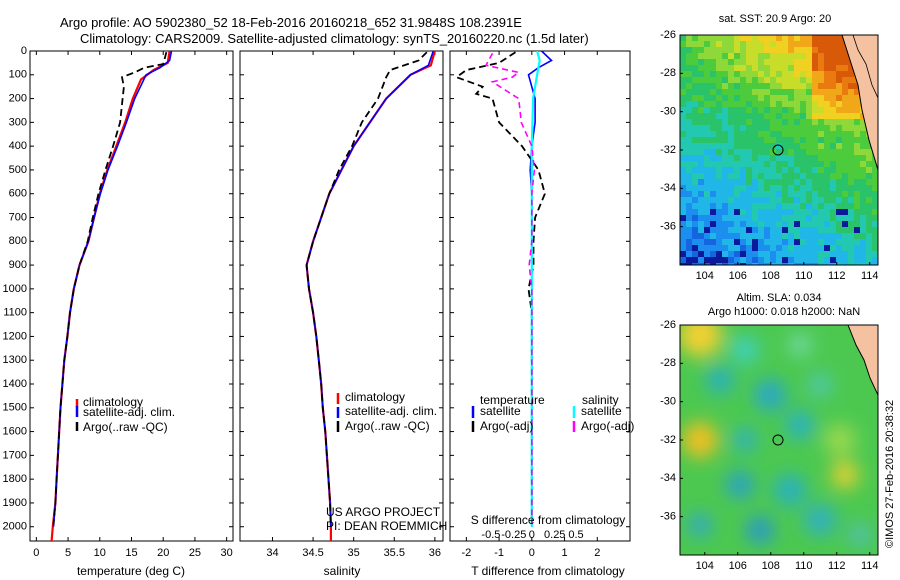  I want to click on difference-xlabel-top: S difference from climatology, so click(548, 520).